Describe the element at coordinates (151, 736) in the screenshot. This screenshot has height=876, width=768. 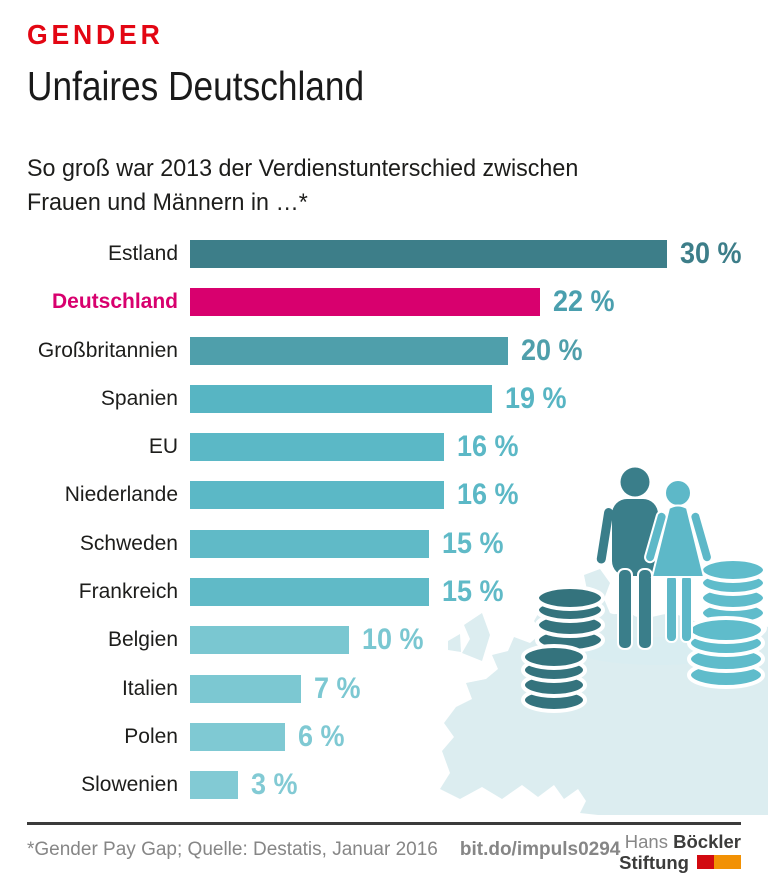
I see `country-label: Polen` at that location.